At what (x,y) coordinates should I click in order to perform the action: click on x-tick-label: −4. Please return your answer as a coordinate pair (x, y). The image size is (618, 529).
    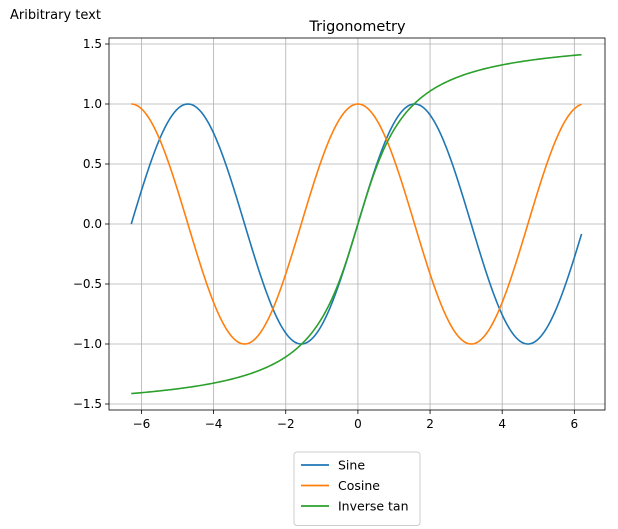
    Looking at the image, I should click on (214, 424).